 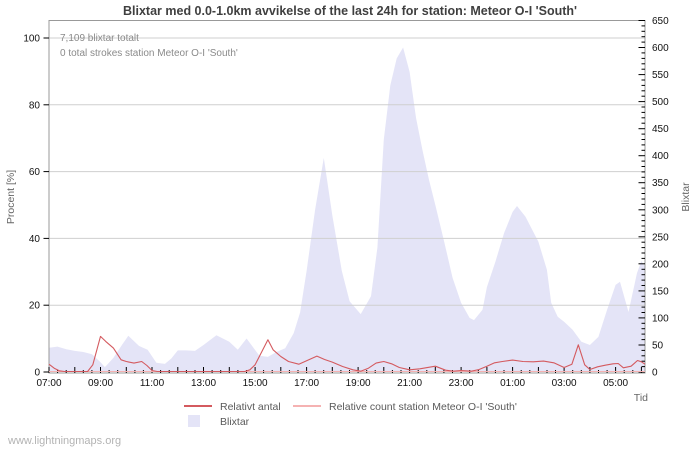 What do you see at coordinates (409, 383) in the screenshot?
I see `x-tick-label: 21:00` at bounding box center [409, 383].